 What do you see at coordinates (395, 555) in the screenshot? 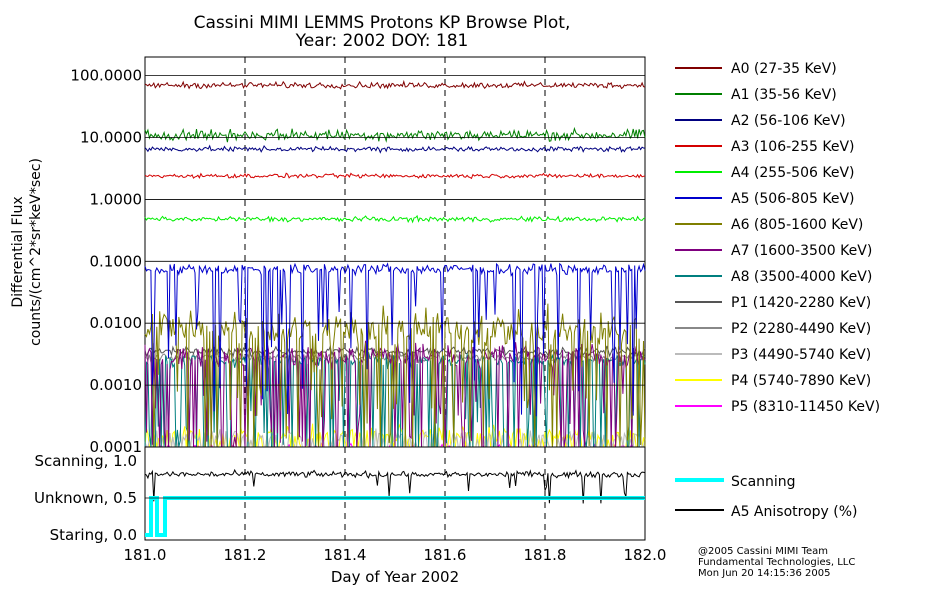
I see `x-axis: 181.0 181.2 181.4 181.6 181.8 182.0` at bounding box center [395, 555].